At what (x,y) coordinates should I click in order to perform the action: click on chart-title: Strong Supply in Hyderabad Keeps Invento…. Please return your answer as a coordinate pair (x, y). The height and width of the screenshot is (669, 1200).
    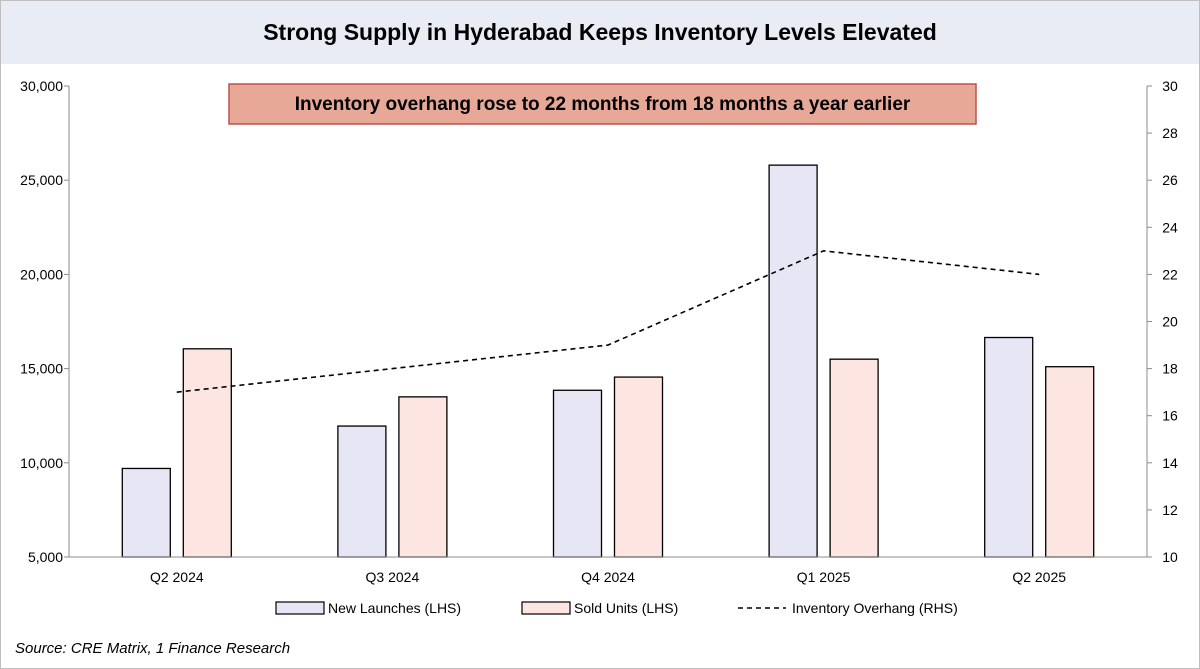
    Looking at the image, I should click on (600, 32).